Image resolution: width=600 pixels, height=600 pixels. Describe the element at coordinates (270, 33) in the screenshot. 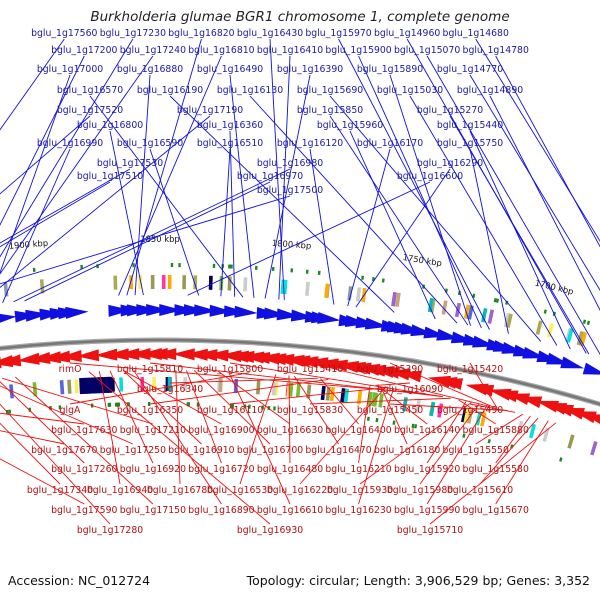

I see `plus-gene-label: bglu_1g16430` at that location.